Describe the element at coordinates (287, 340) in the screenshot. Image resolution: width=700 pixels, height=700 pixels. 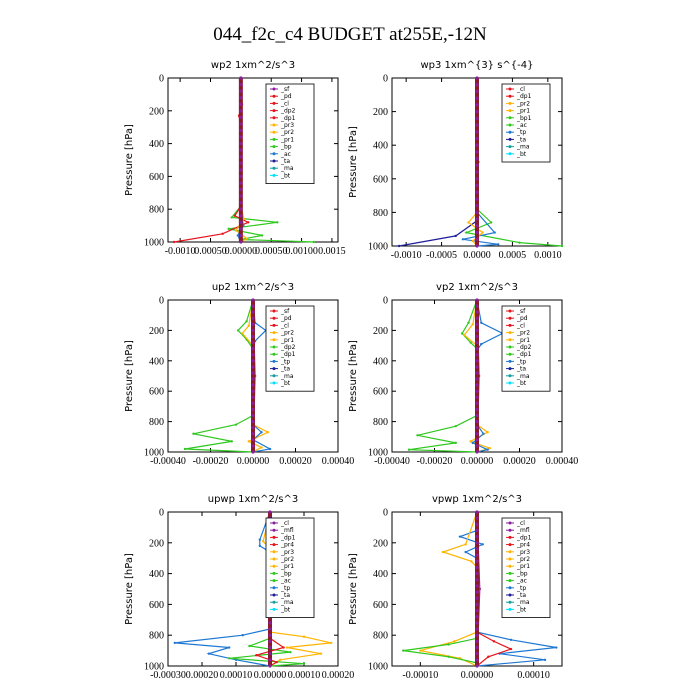
I see `legend-entry: _pr1` at that location.